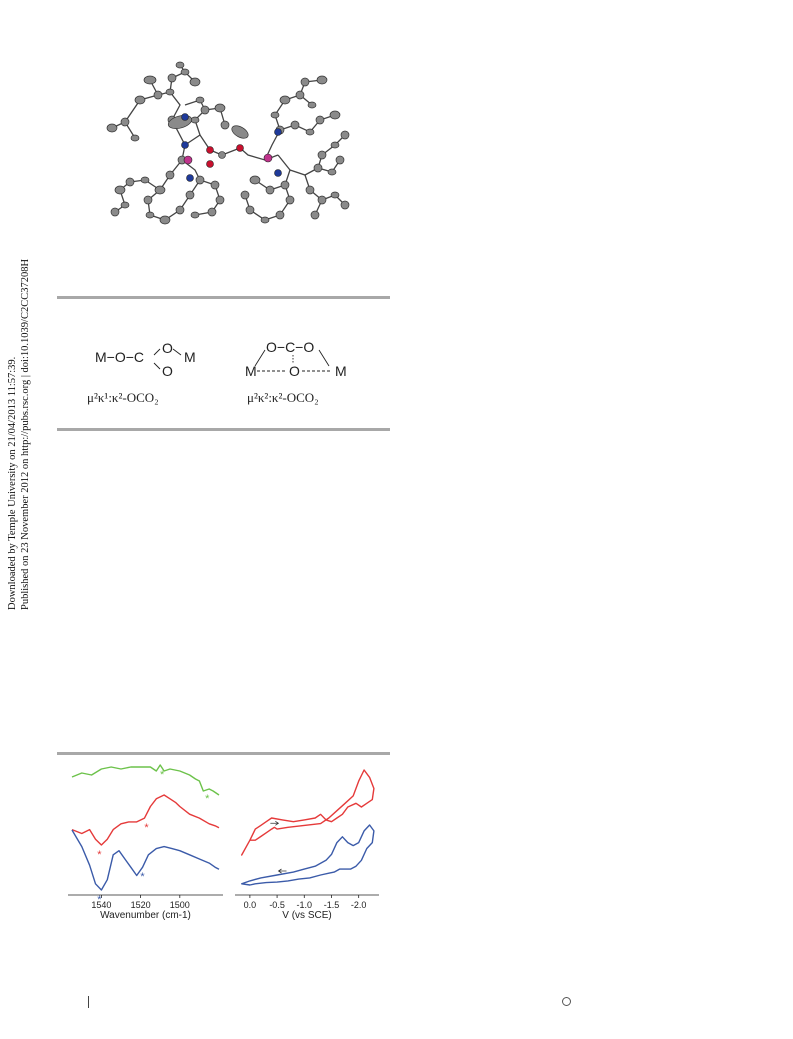  I want to click on right-motif-label: μ²κ²:κ²-OCO₂, so click(283, 397).